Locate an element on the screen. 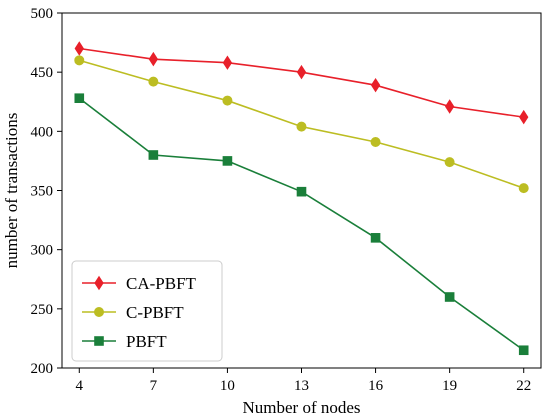  series-line-ca-pbft is located at coordinates (301, 82).